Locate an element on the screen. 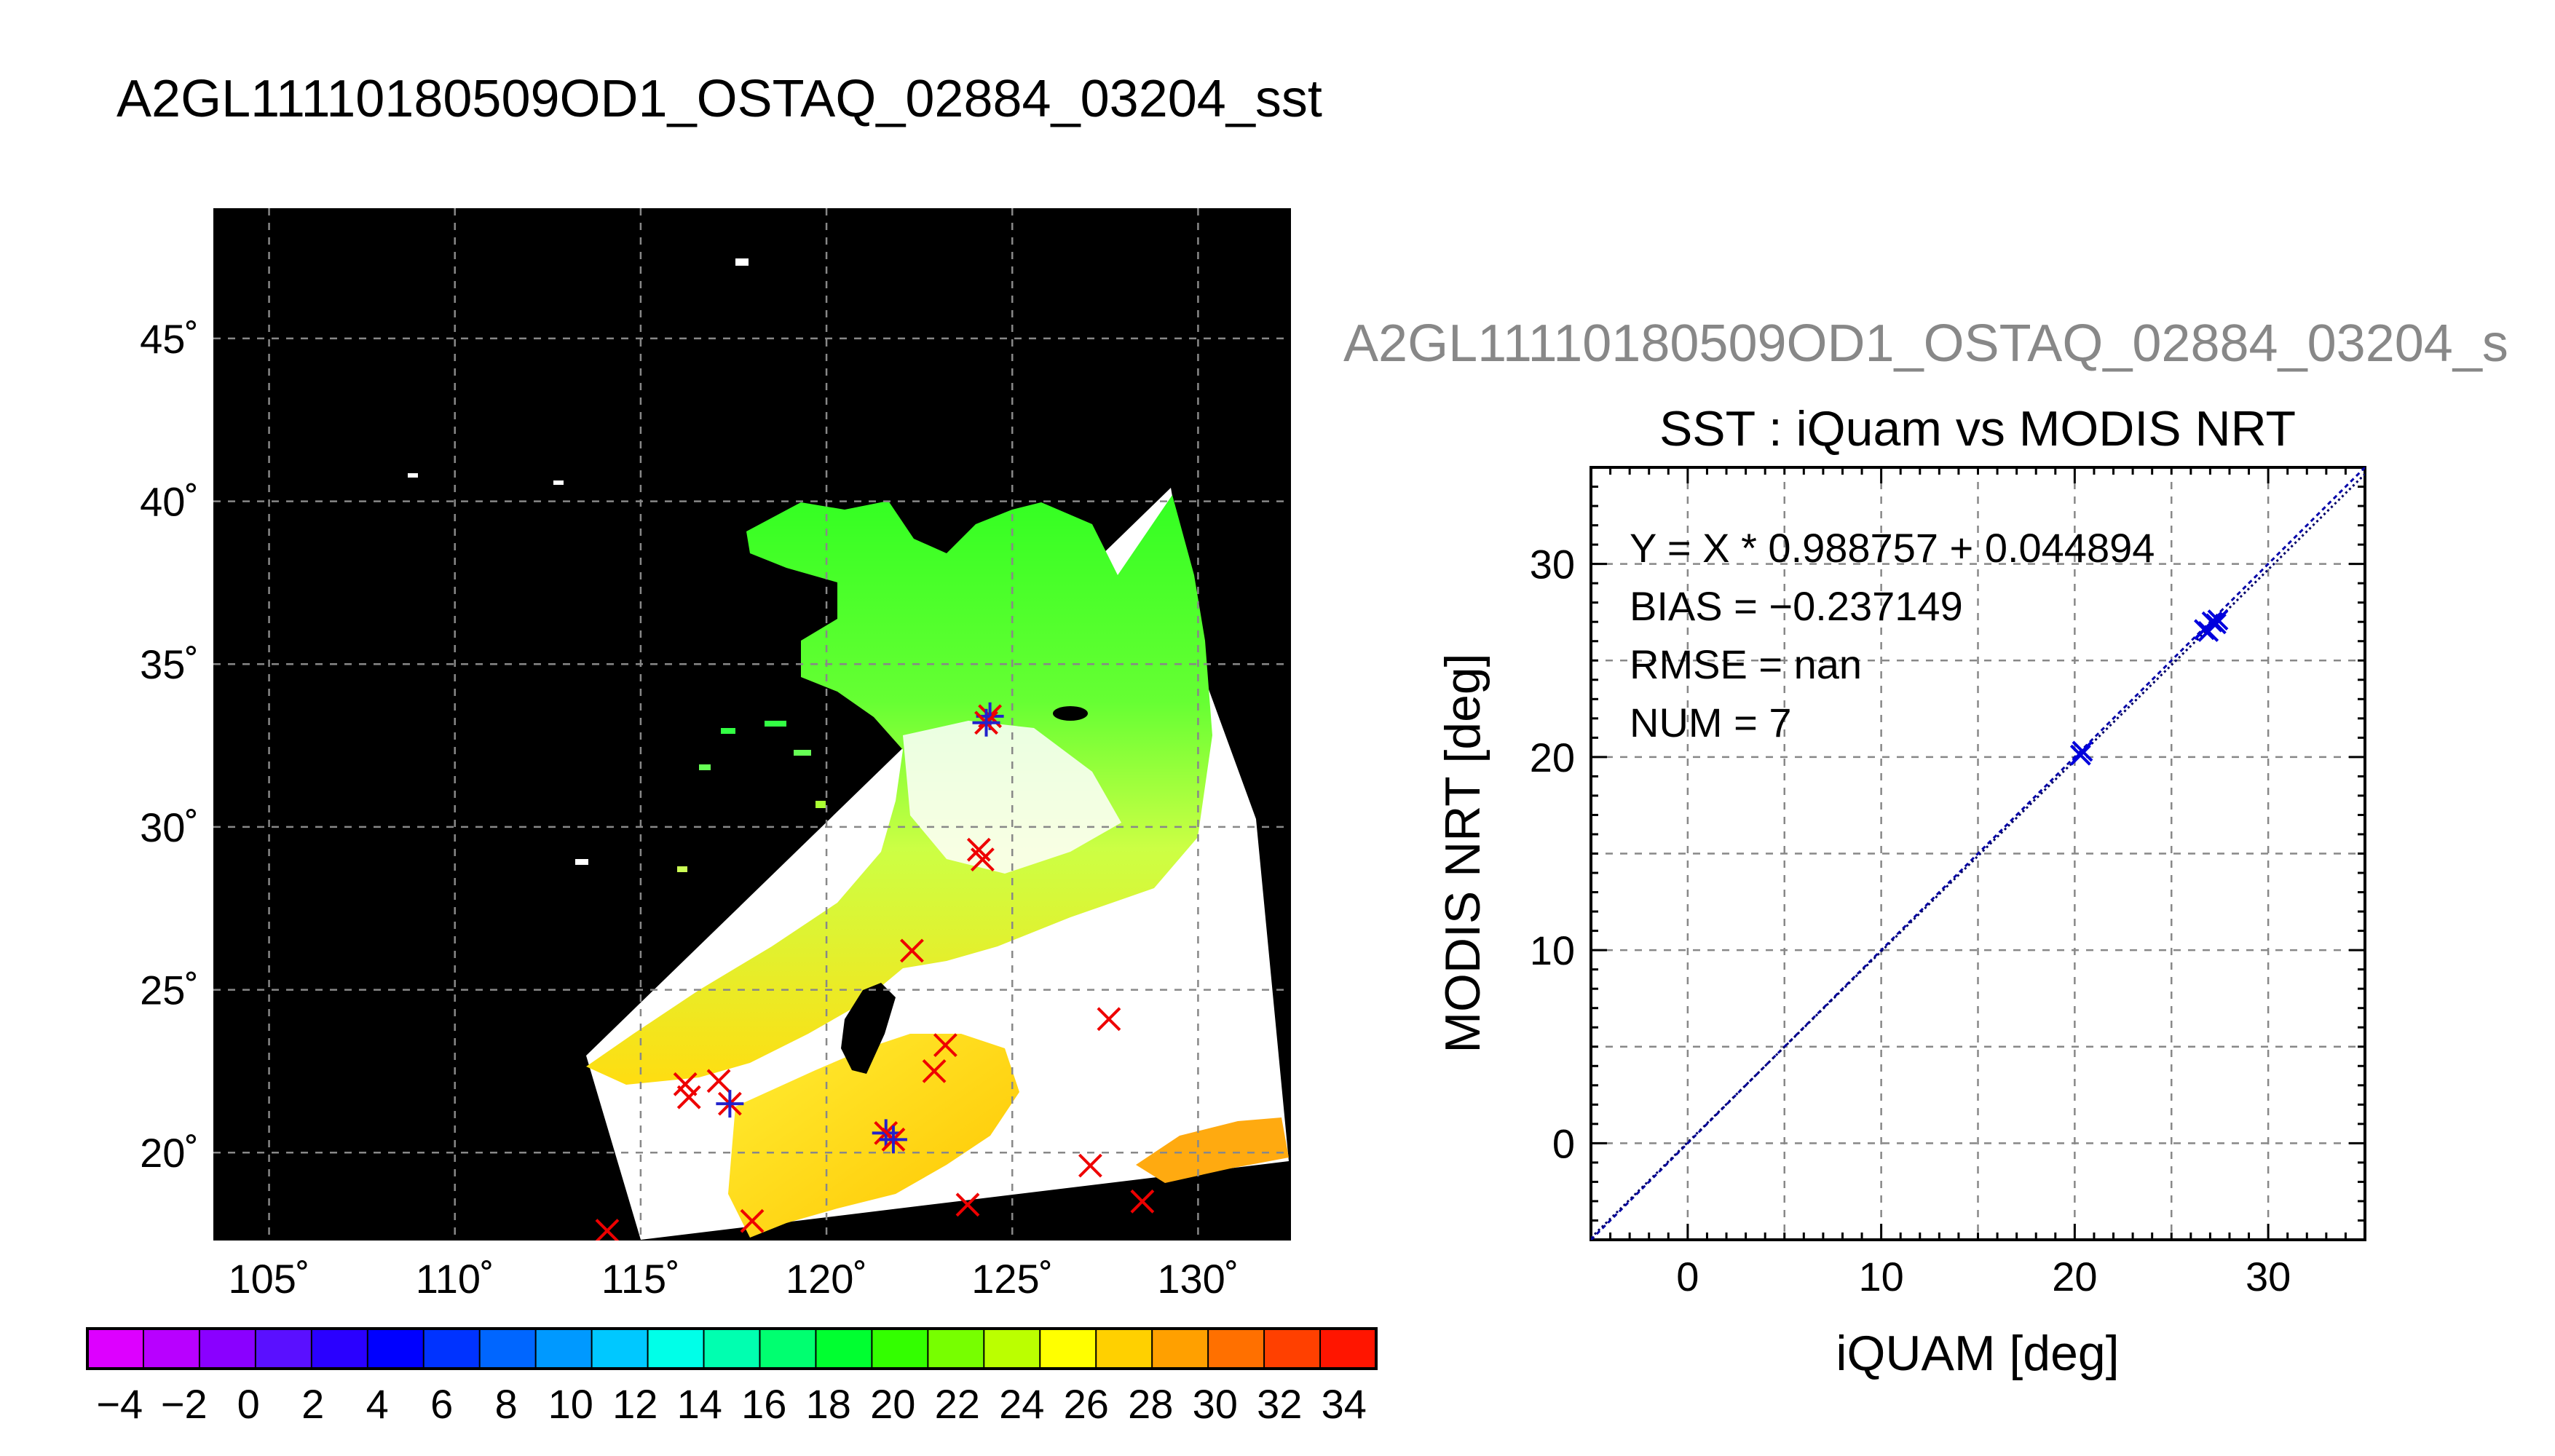  colorbar-tick-label: 16 is located at coordinates (763, 1404).